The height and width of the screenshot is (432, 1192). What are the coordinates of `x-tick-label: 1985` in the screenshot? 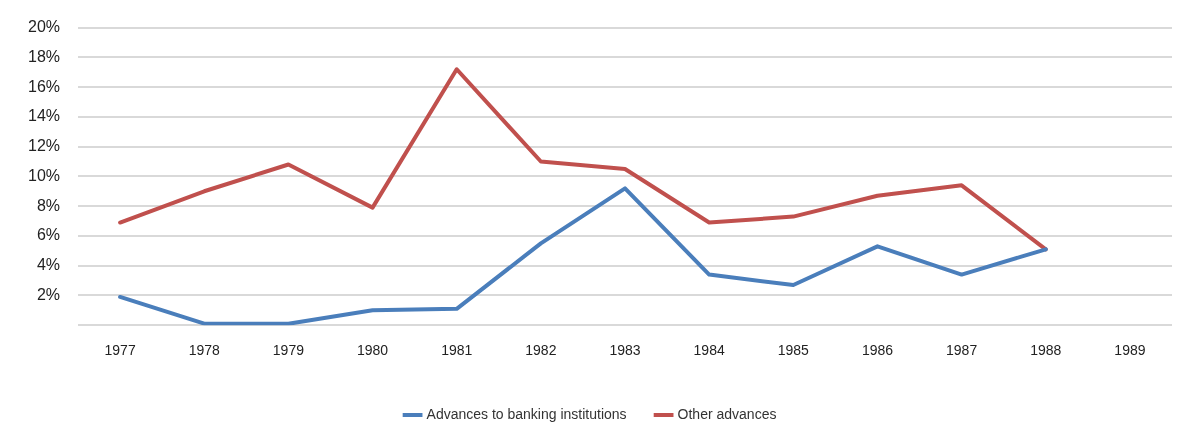 It's located at (793, 350).